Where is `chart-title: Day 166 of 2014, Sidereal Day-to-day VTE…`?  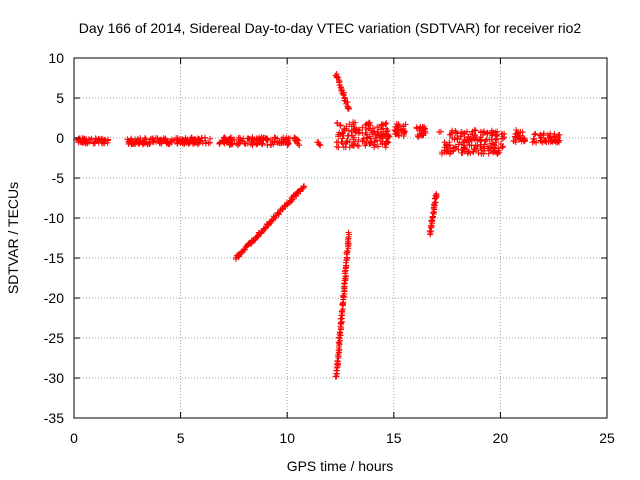 chart-title: Day 166 of 2014, Sidereal Day-to-day VTE… is located at coordinates (330, 28).